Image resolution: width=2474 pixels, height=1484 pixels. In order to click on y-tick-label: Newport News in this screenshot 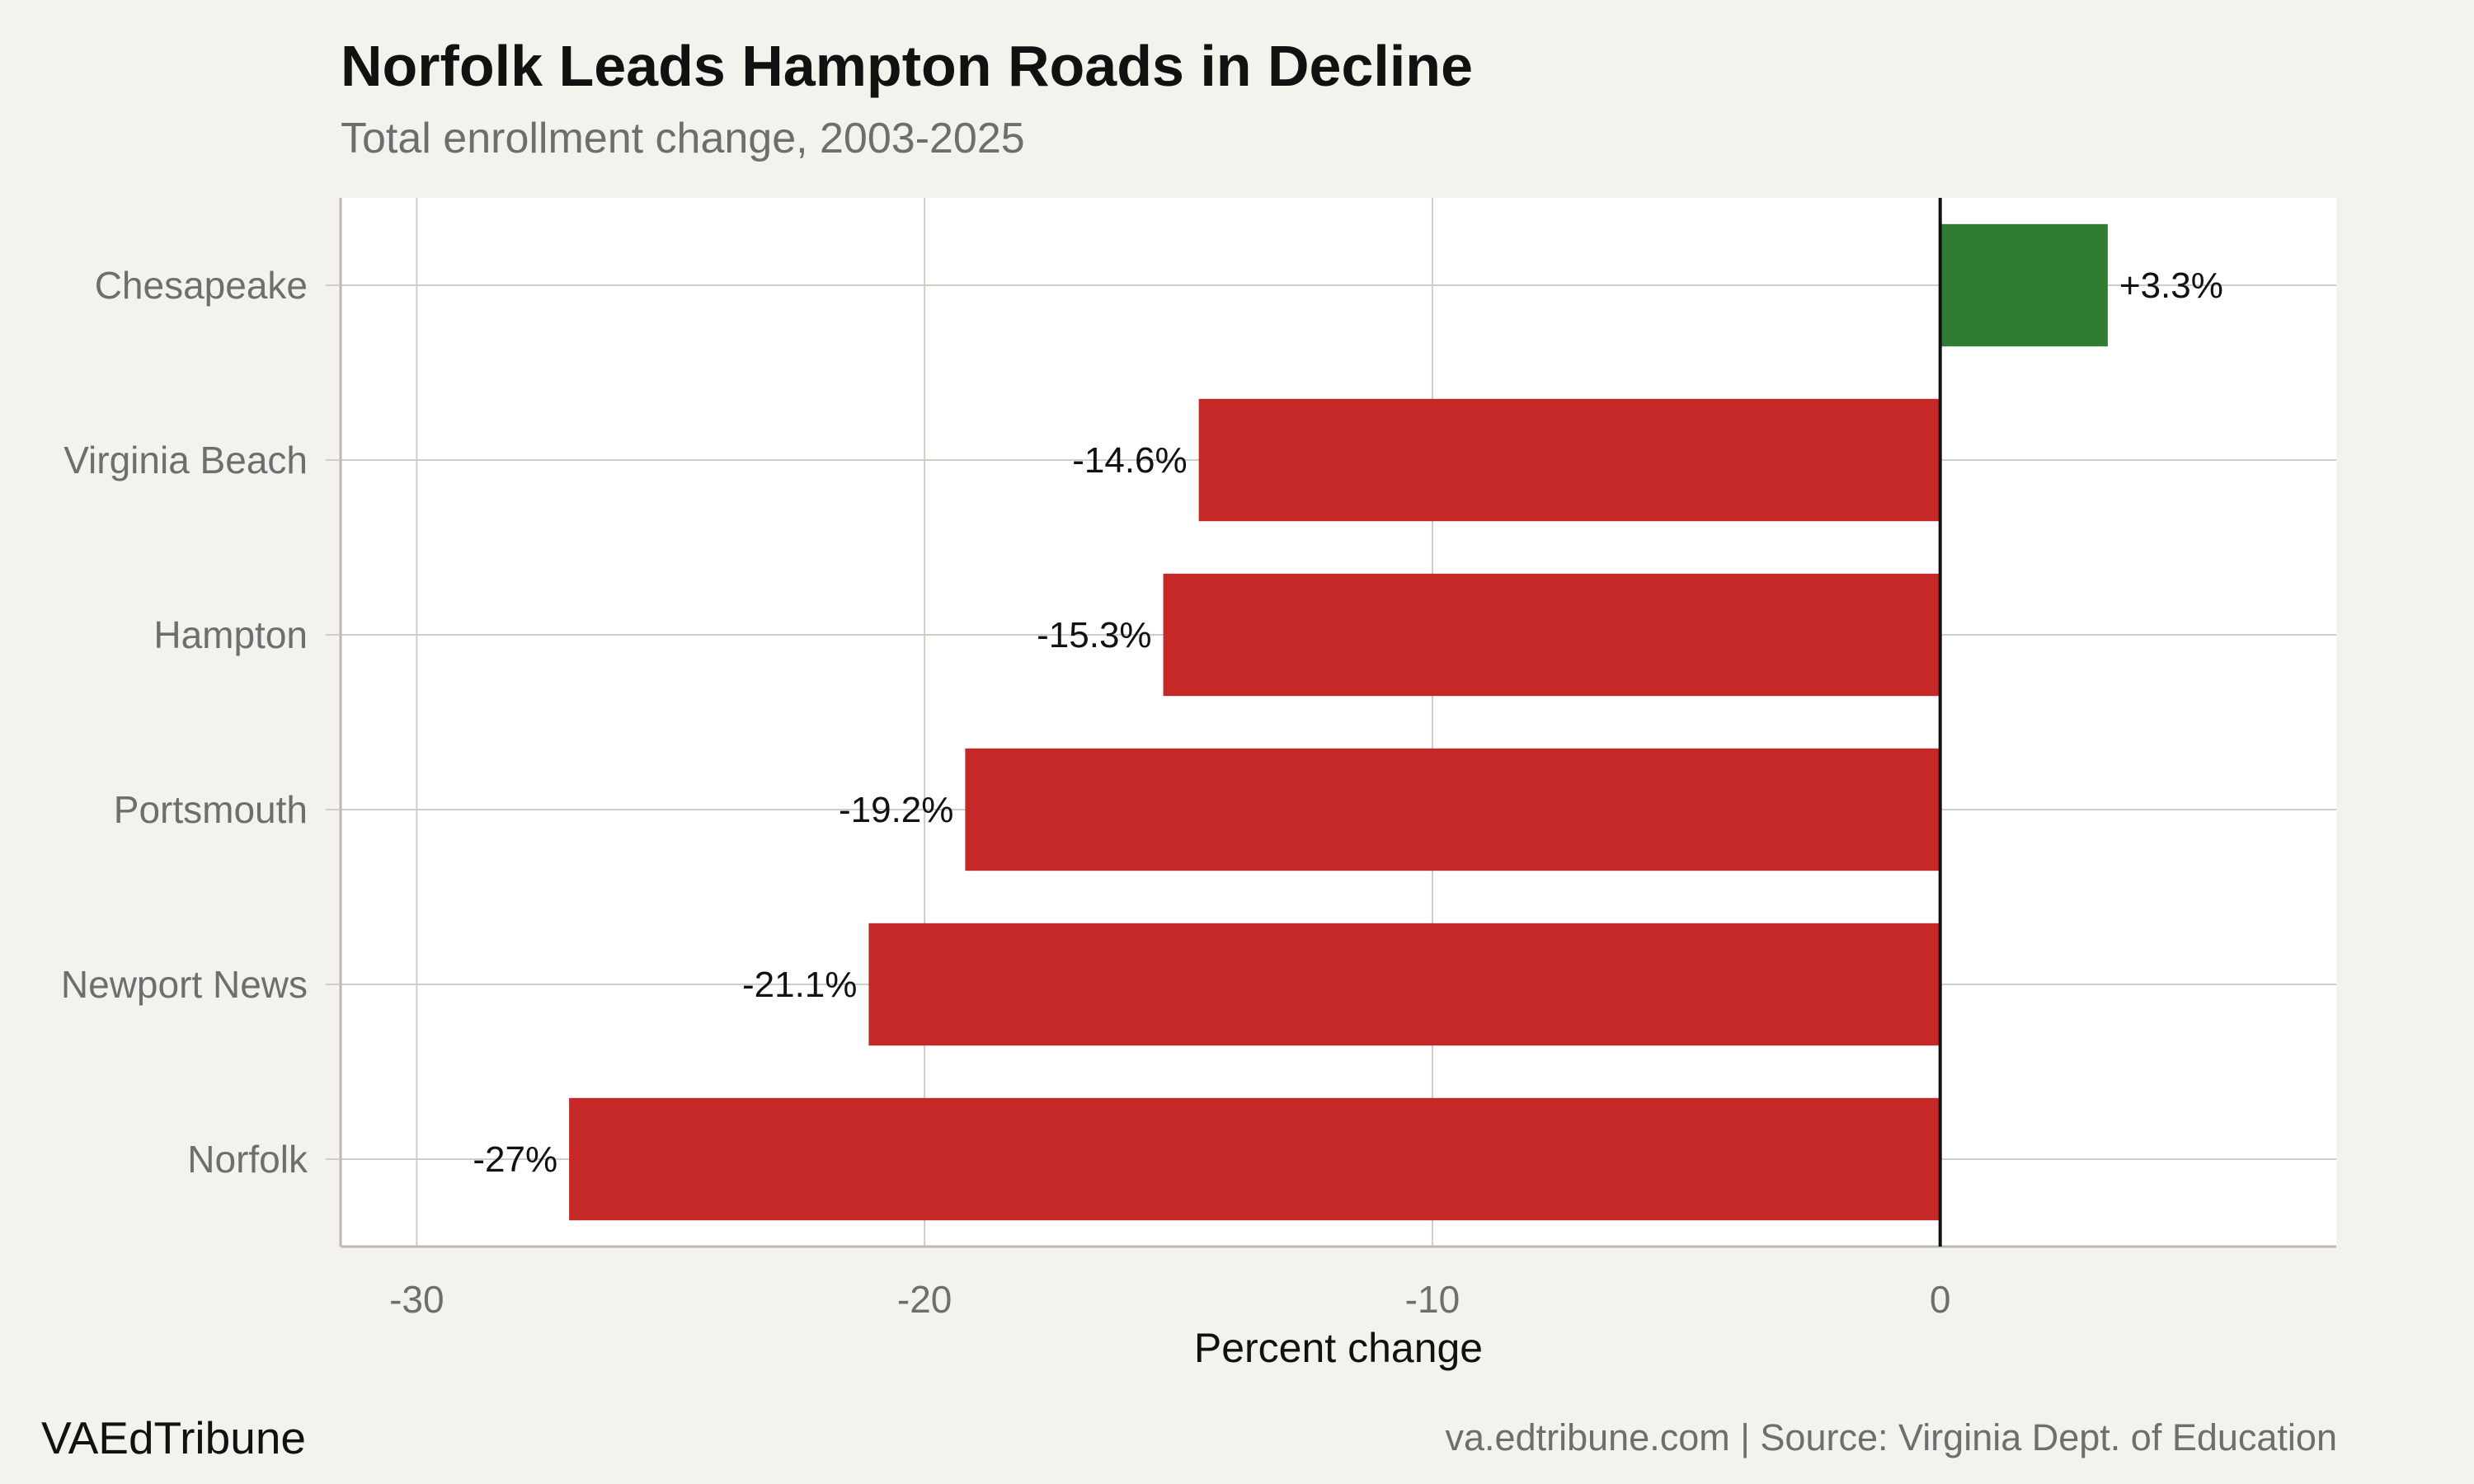, I will do `click(184, 984)`.